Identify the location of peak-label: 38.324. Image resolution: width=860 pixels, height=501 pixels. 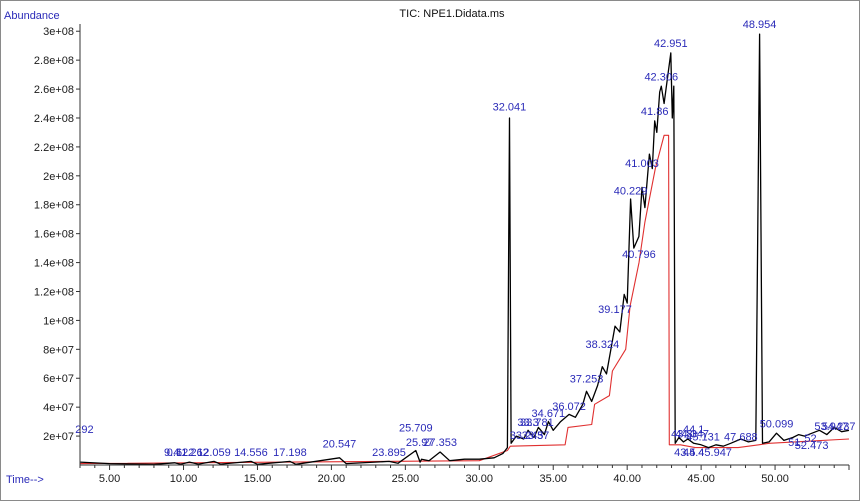
(603, 345).